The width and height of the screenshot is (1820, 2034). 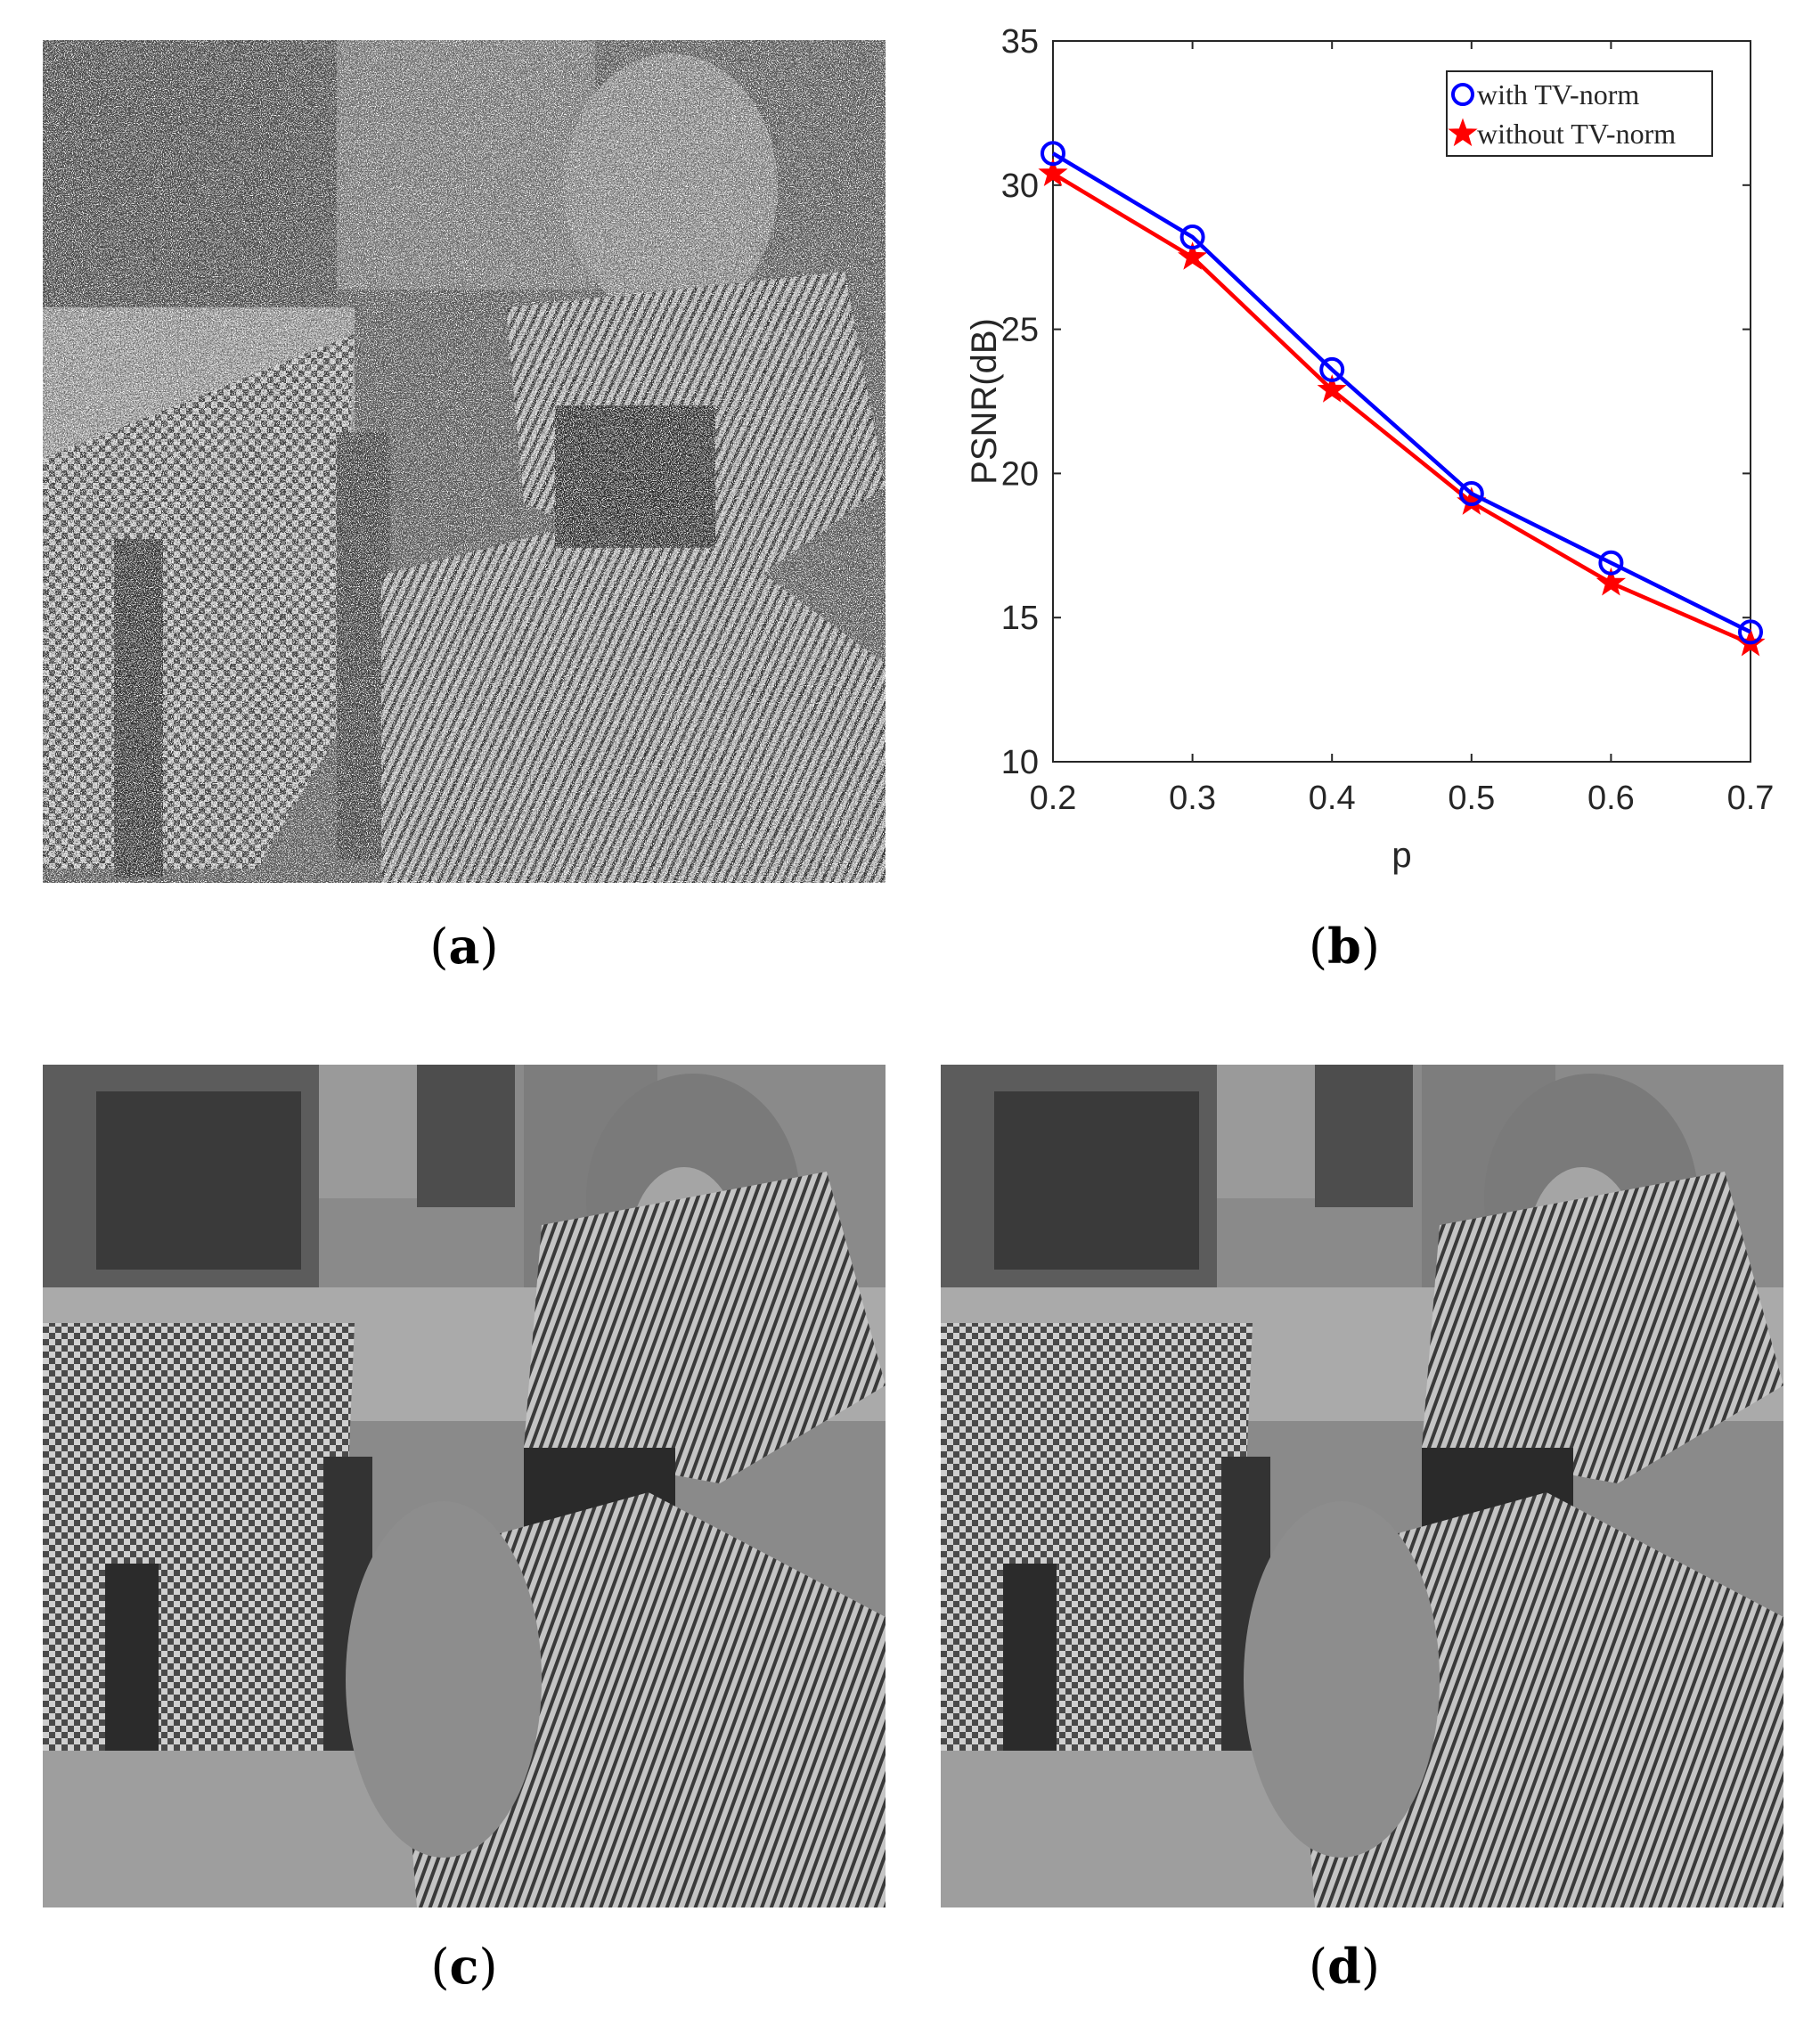 I want to click on series-line-with-tv-norm, so click(x=1401, y=392).